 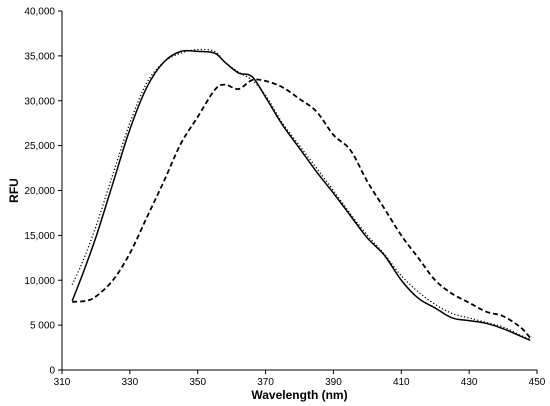 I want to click on y-tick-label: 25,000, so click(x=39, y=146).